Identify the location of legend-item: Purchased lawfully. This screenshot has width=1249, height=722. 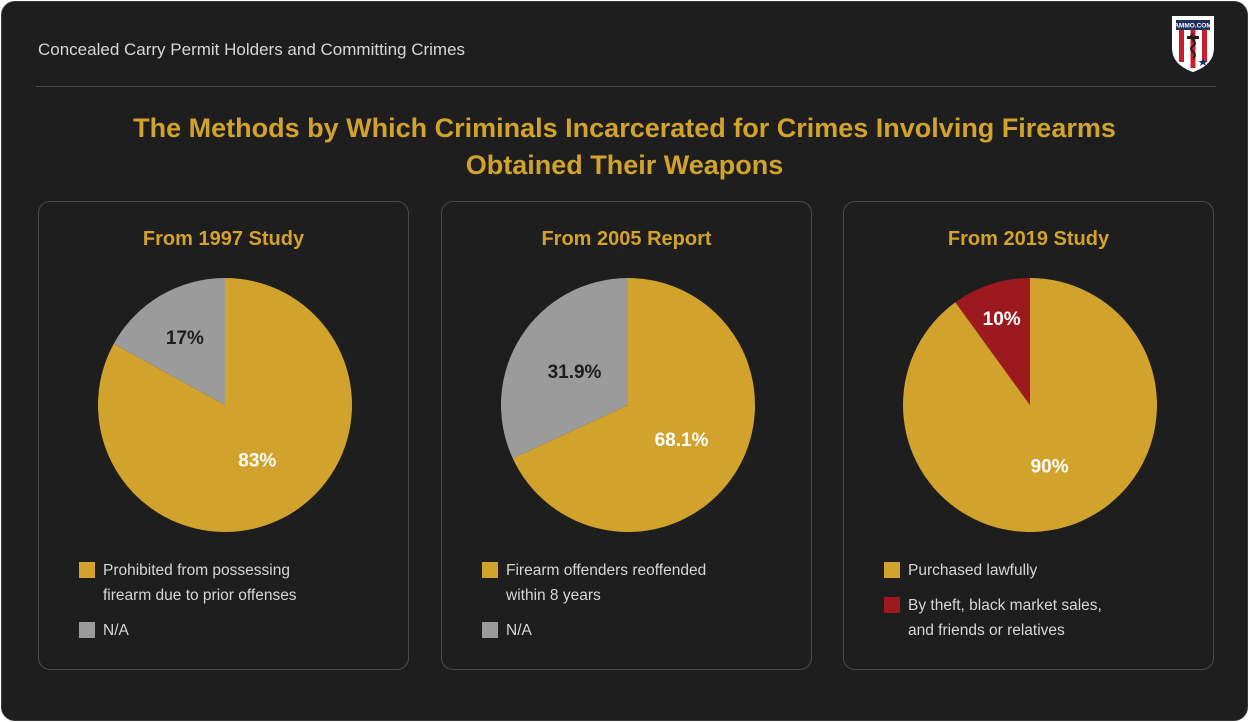
(1034, 570).